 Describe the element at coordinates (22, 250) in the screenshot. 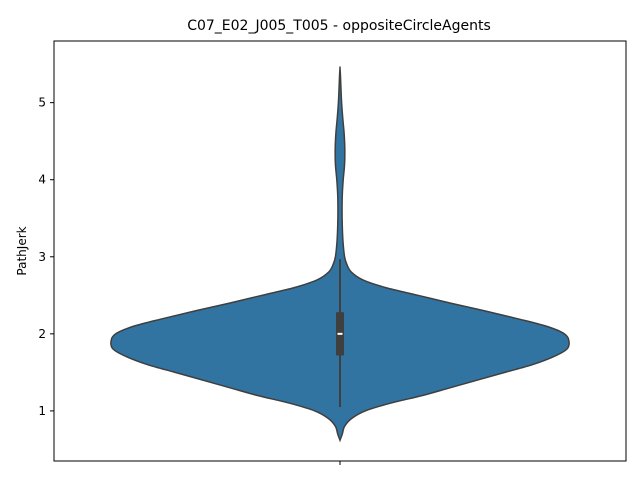

I see `y-axis-label: PathJerk` at that location.